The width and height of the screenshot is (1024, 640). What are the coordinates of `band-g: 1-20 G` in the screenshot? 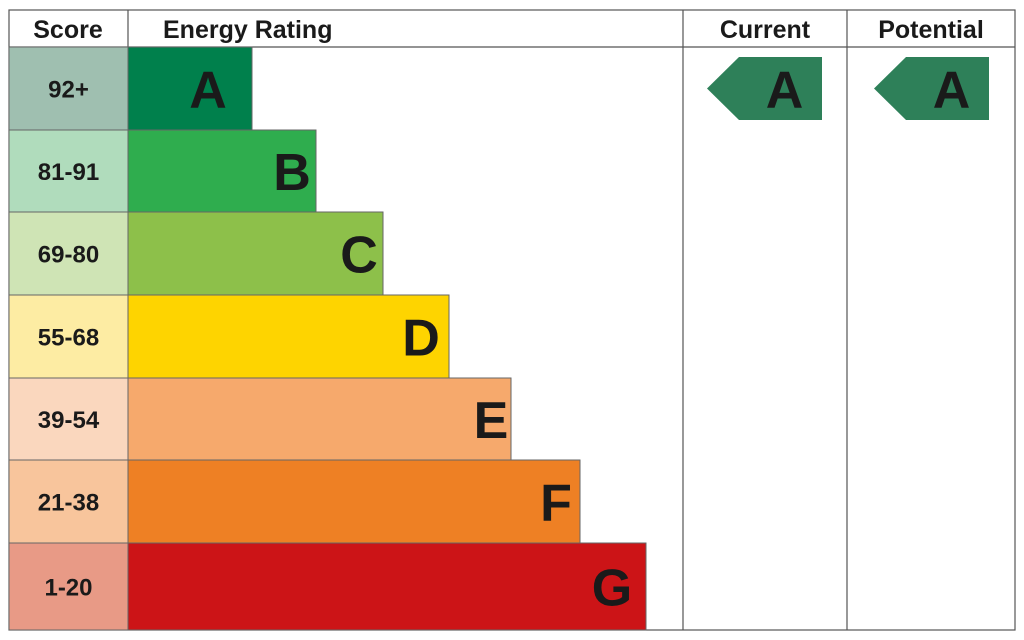 It's located at (327, 586).